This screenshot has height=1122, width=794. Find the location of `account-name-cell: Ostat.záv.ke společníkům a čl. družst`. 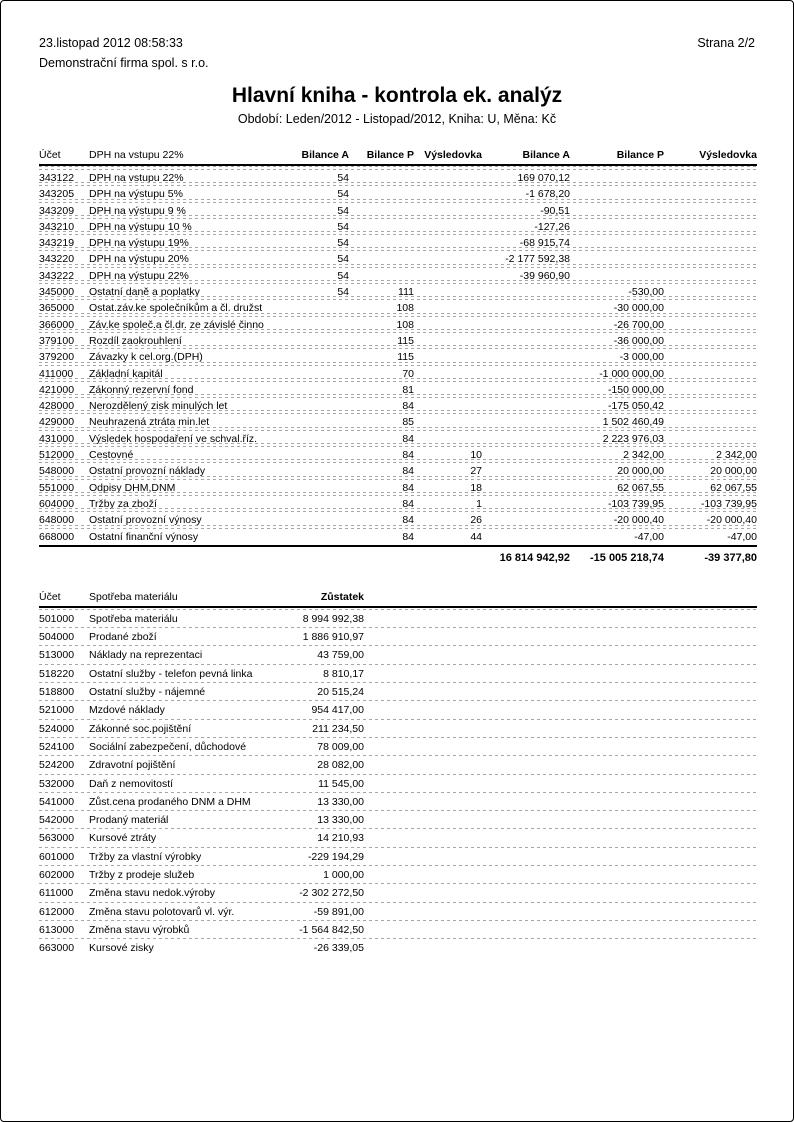

account-name-cell: Ostat.záv.ke společníkům a čl. družst is located at coordinates (176, 308).